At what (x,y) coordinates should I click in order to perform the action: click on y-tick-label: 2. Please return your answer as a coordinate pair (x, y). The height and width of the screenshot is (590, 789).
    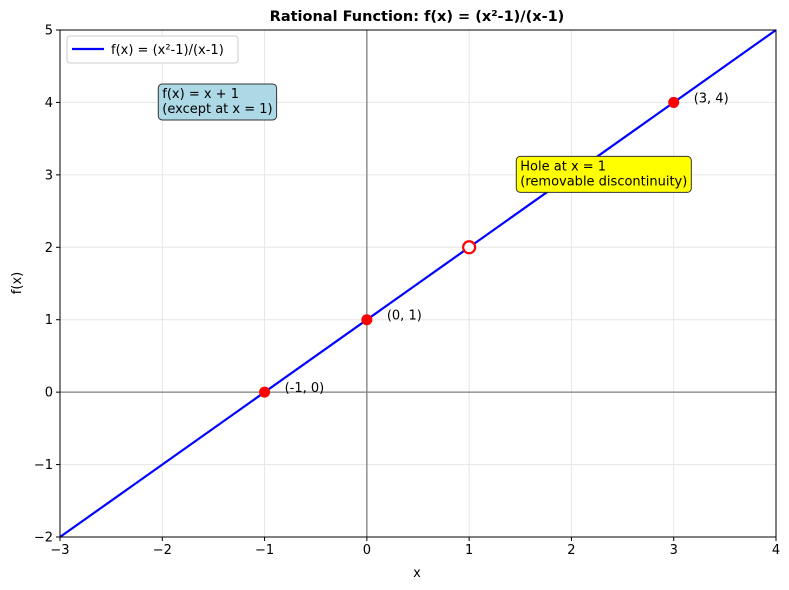
    Looking at the image, I should click on (49, 248).